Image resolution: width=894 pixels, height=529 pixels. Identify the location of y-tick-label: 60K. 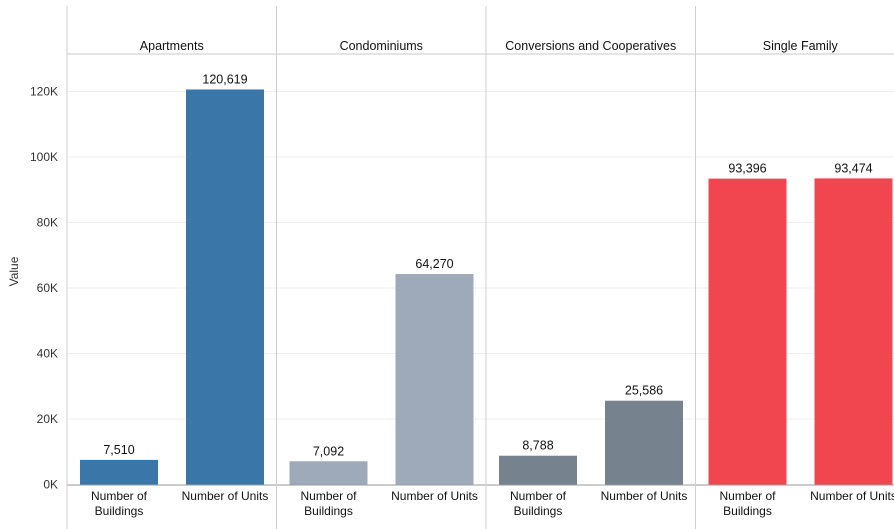
(47, 288).